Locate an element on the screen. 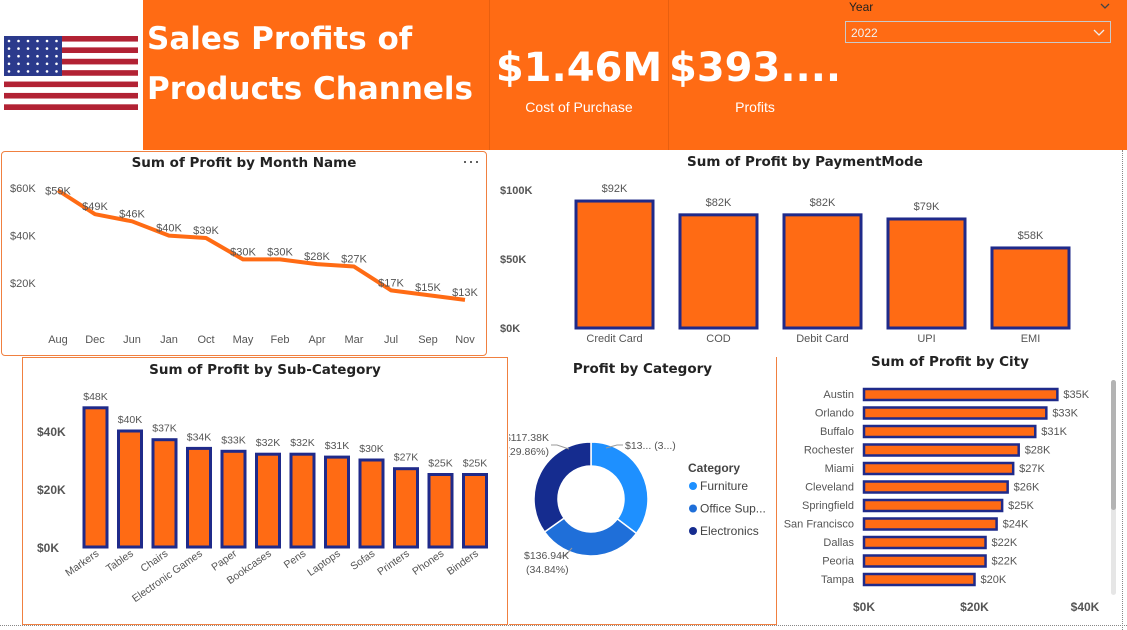  flag-canton is located at coordinates (33, 56).